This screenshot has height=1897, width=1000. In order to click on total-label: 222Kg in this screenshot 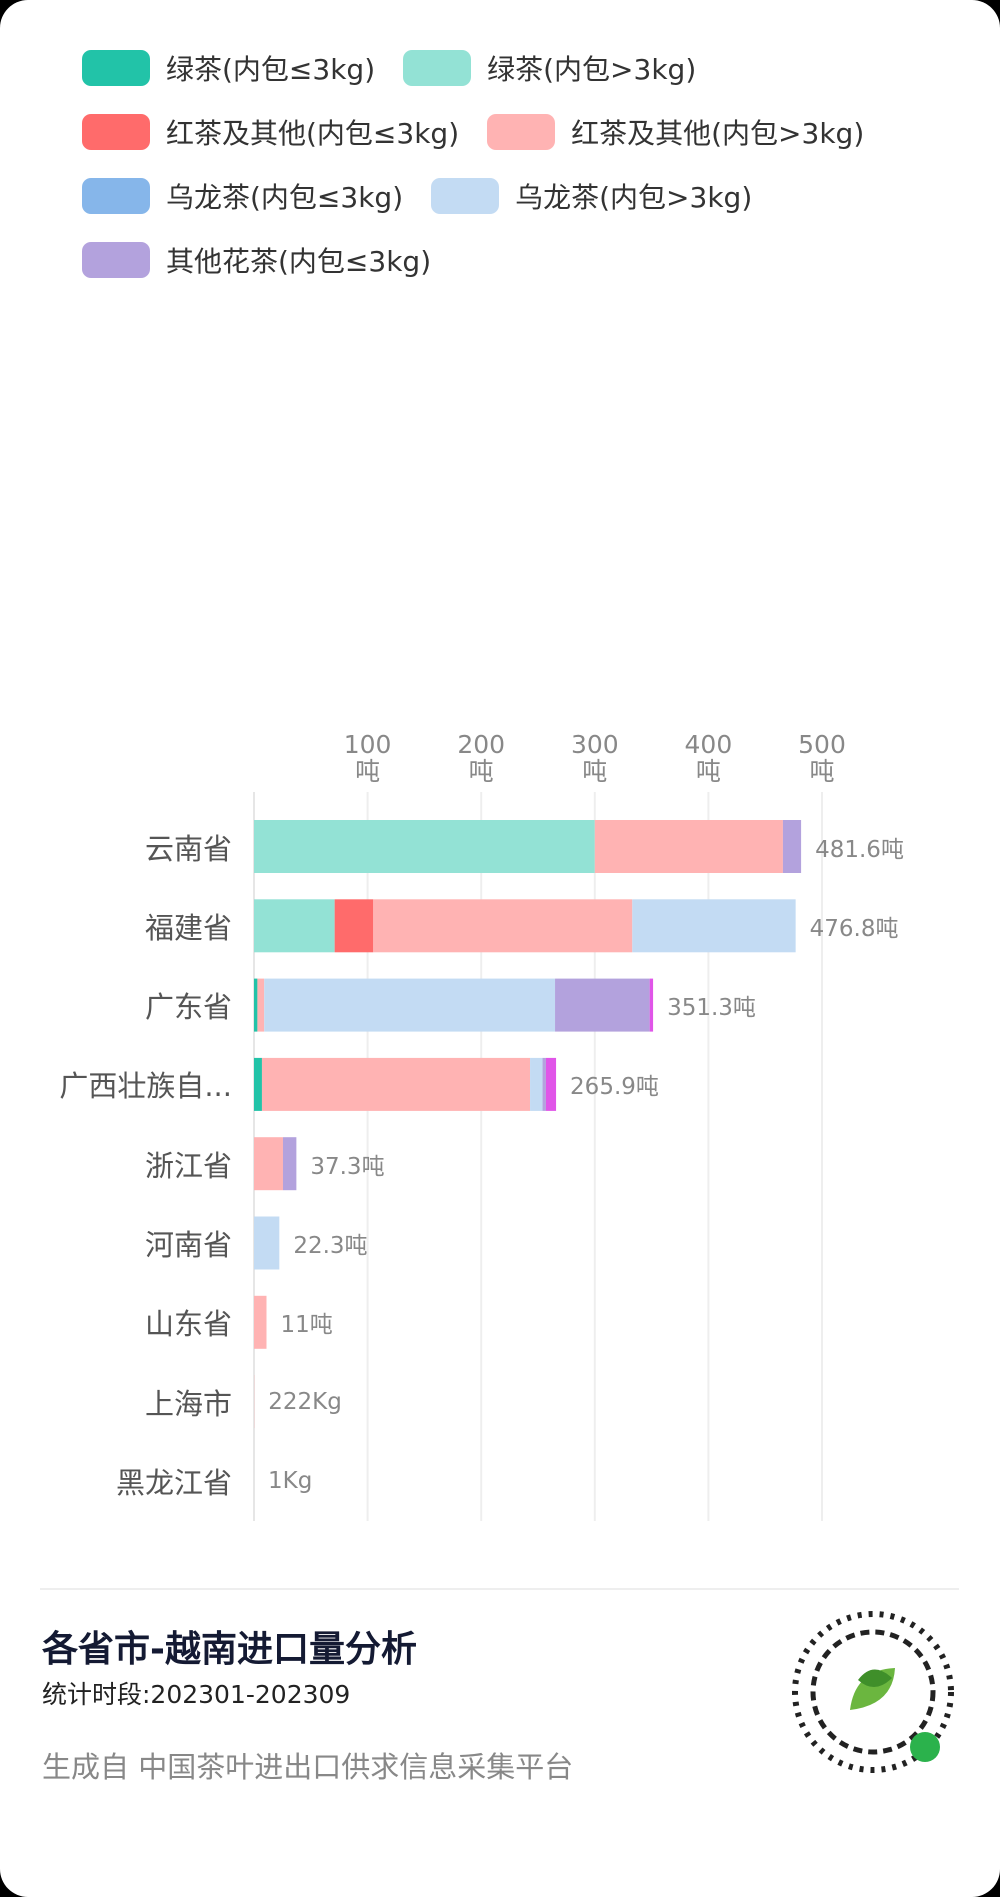, I will do `click(305, 1401)`.